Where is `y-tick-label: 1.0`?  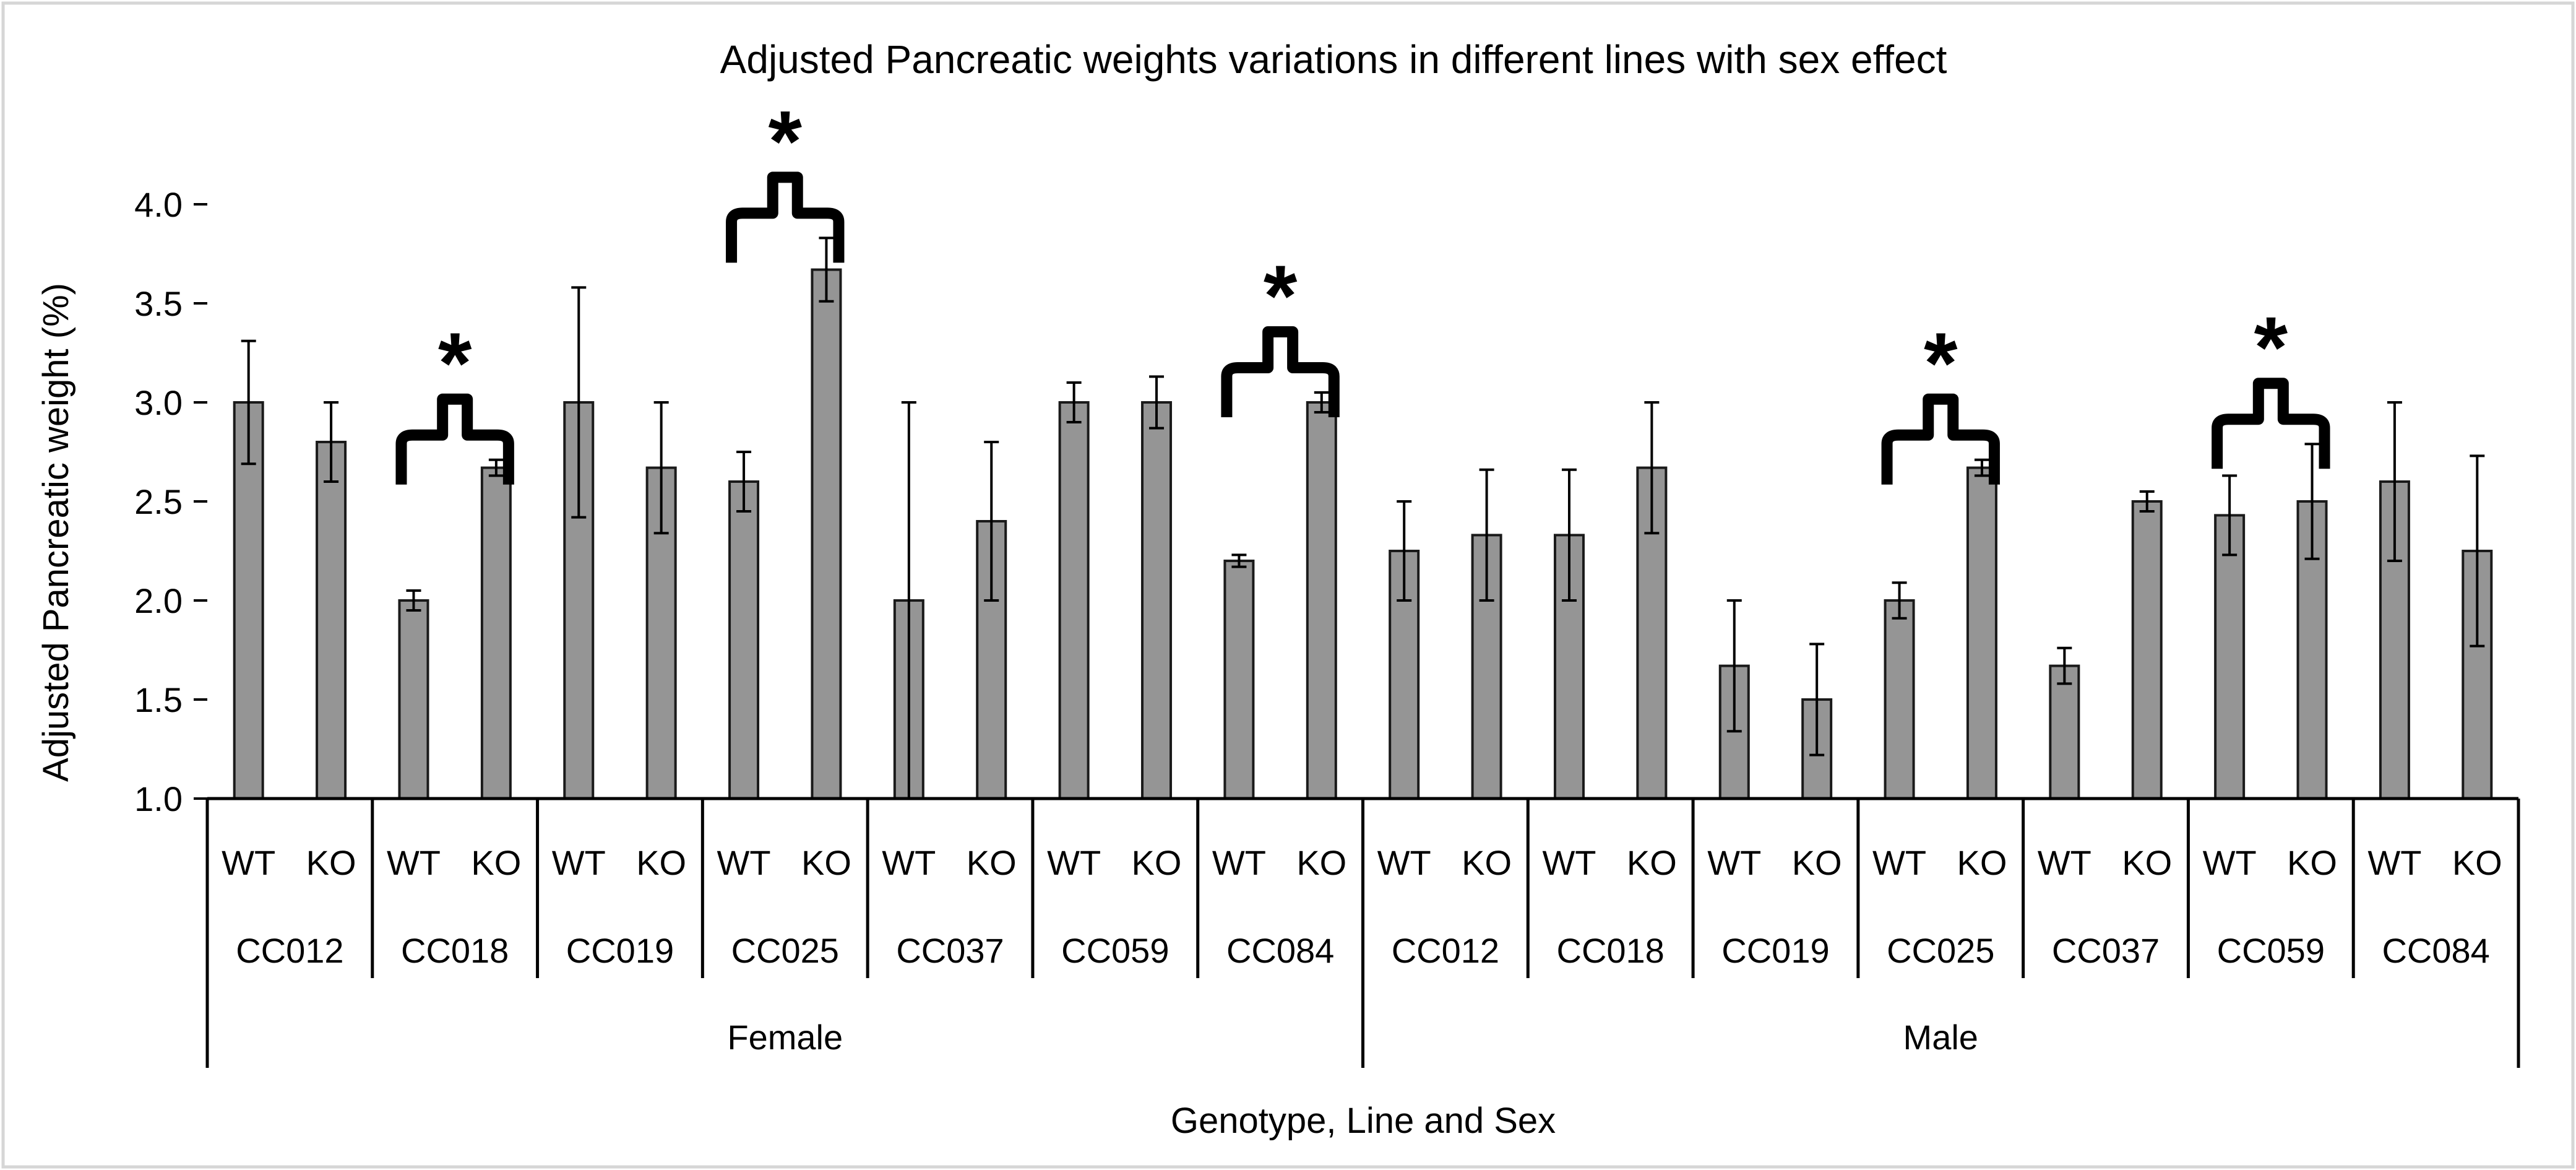 y-tick-label: 1.0 is located at coordinates (158, 799).